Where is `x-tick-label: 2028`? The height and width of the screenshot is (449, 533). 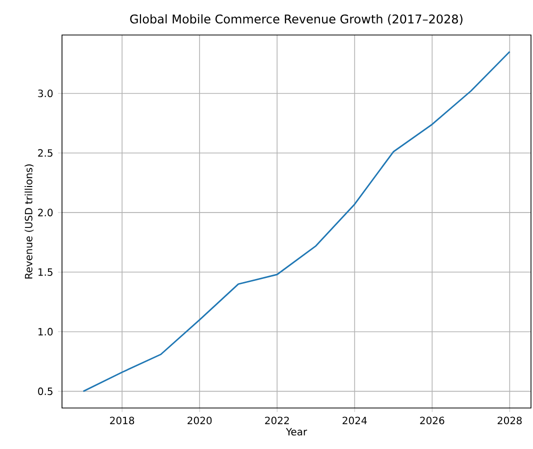
x-tick-label: 2028 is located at coordinates (510, 420).